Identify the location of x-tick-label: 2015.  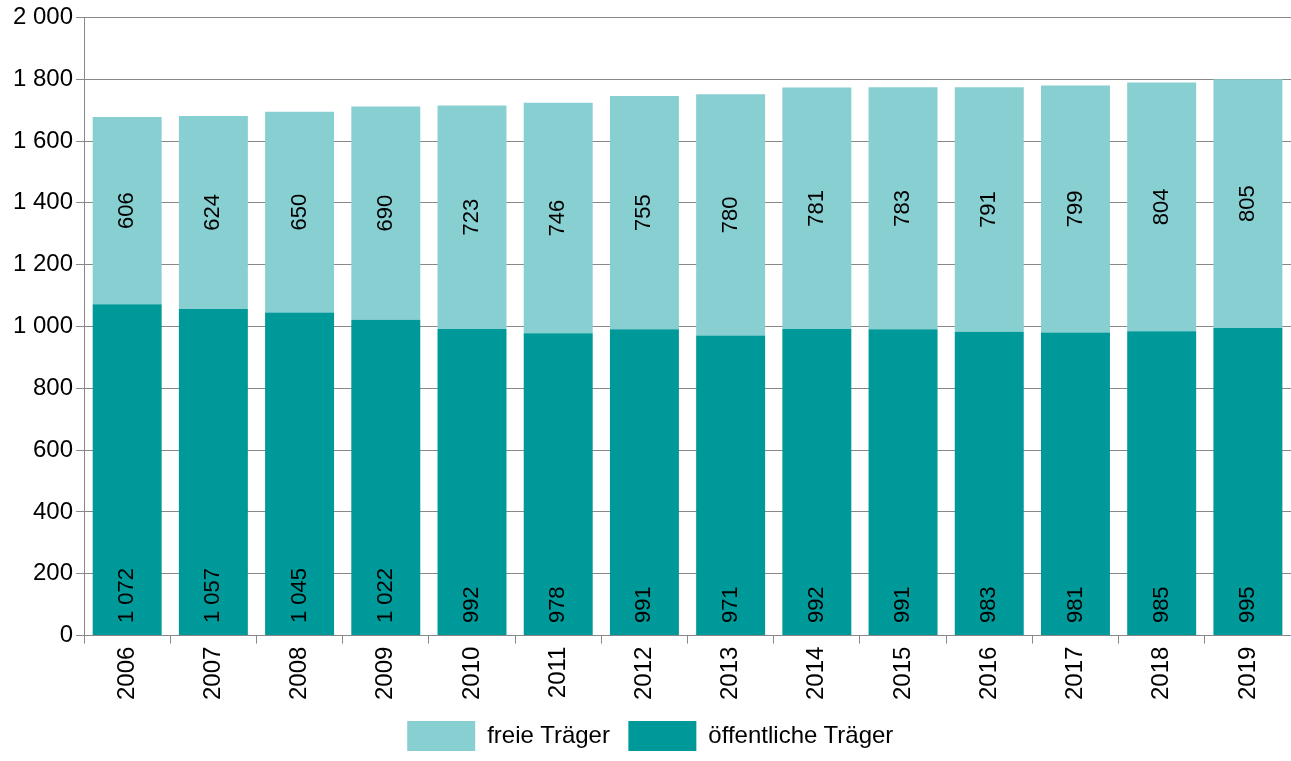
(901, 673).